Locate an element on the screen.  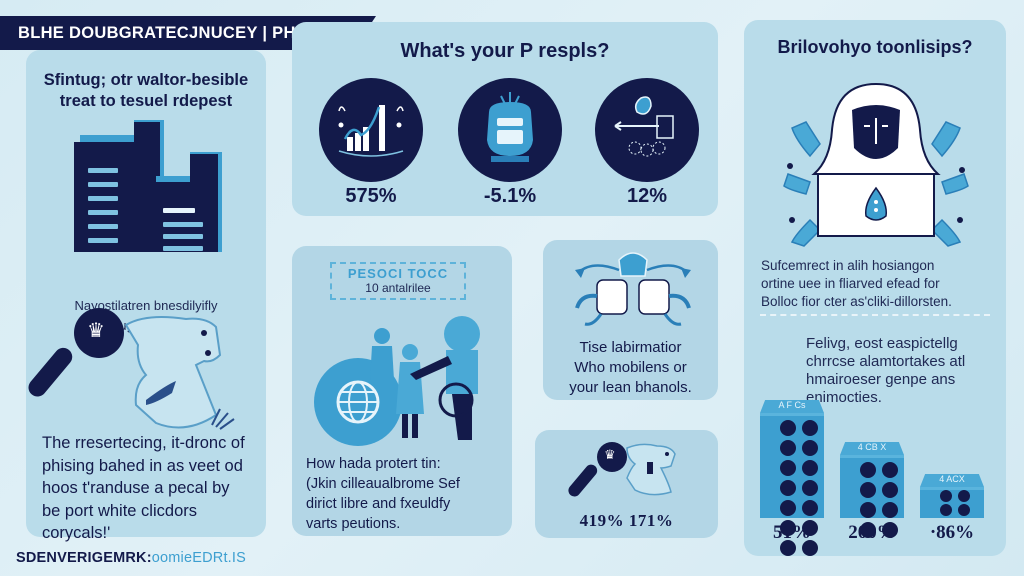
server-robot-icon is located at coordinates (510, 130).